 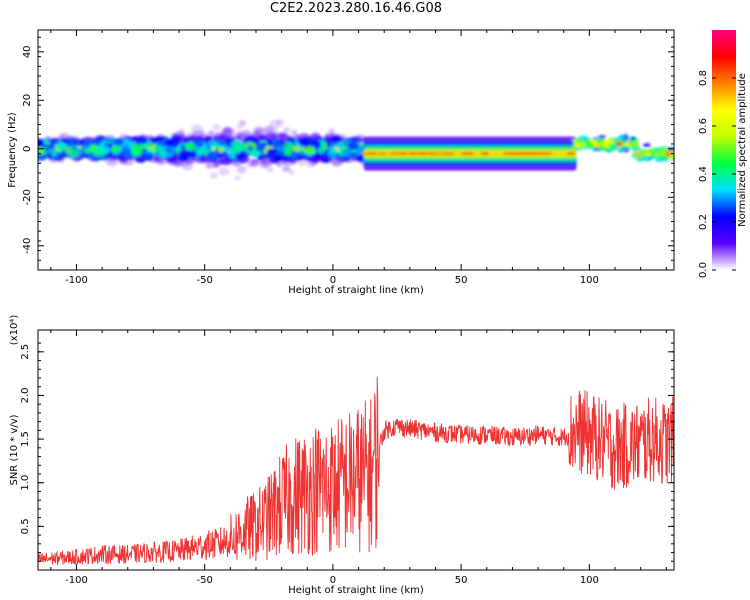 What do you see at coordinates (76, 280) in the screenshot?
I see `x-tick-label: -100` at bounding box center [76, 280].